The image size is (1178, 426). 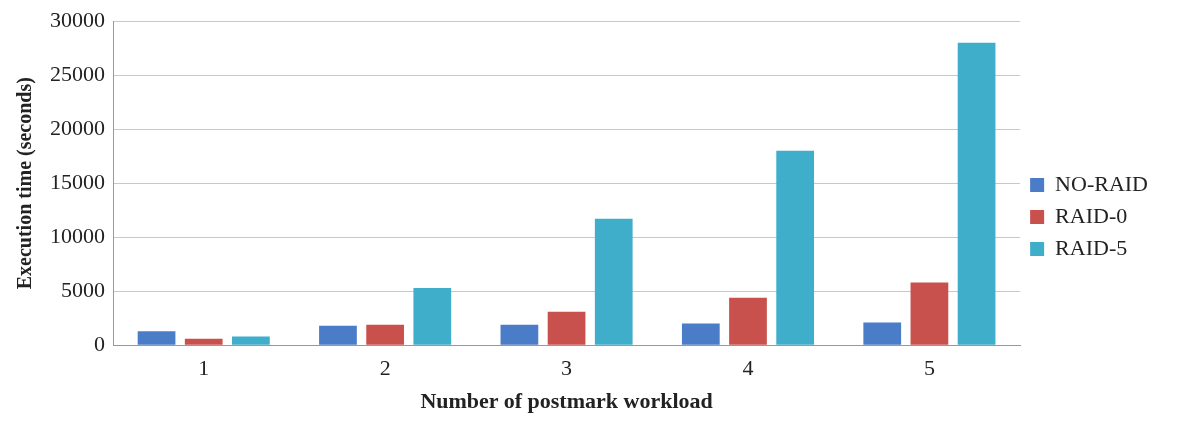 I want to click on x-tick-label: 4, so click(x=748, y=368).